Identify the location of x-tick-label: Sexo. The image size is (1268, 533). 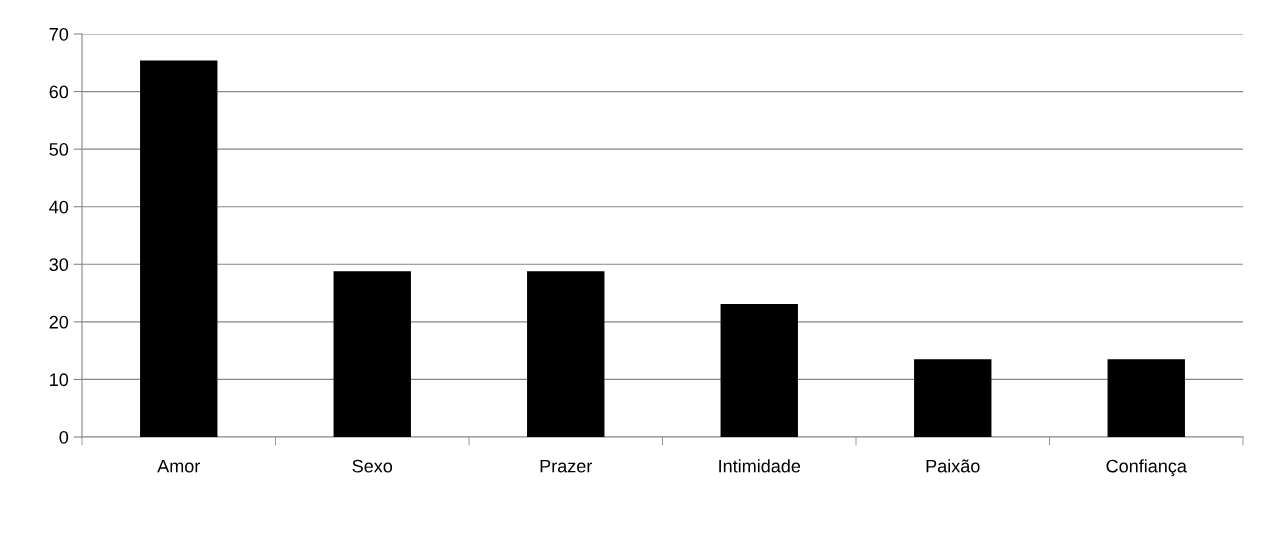
(372, 466).